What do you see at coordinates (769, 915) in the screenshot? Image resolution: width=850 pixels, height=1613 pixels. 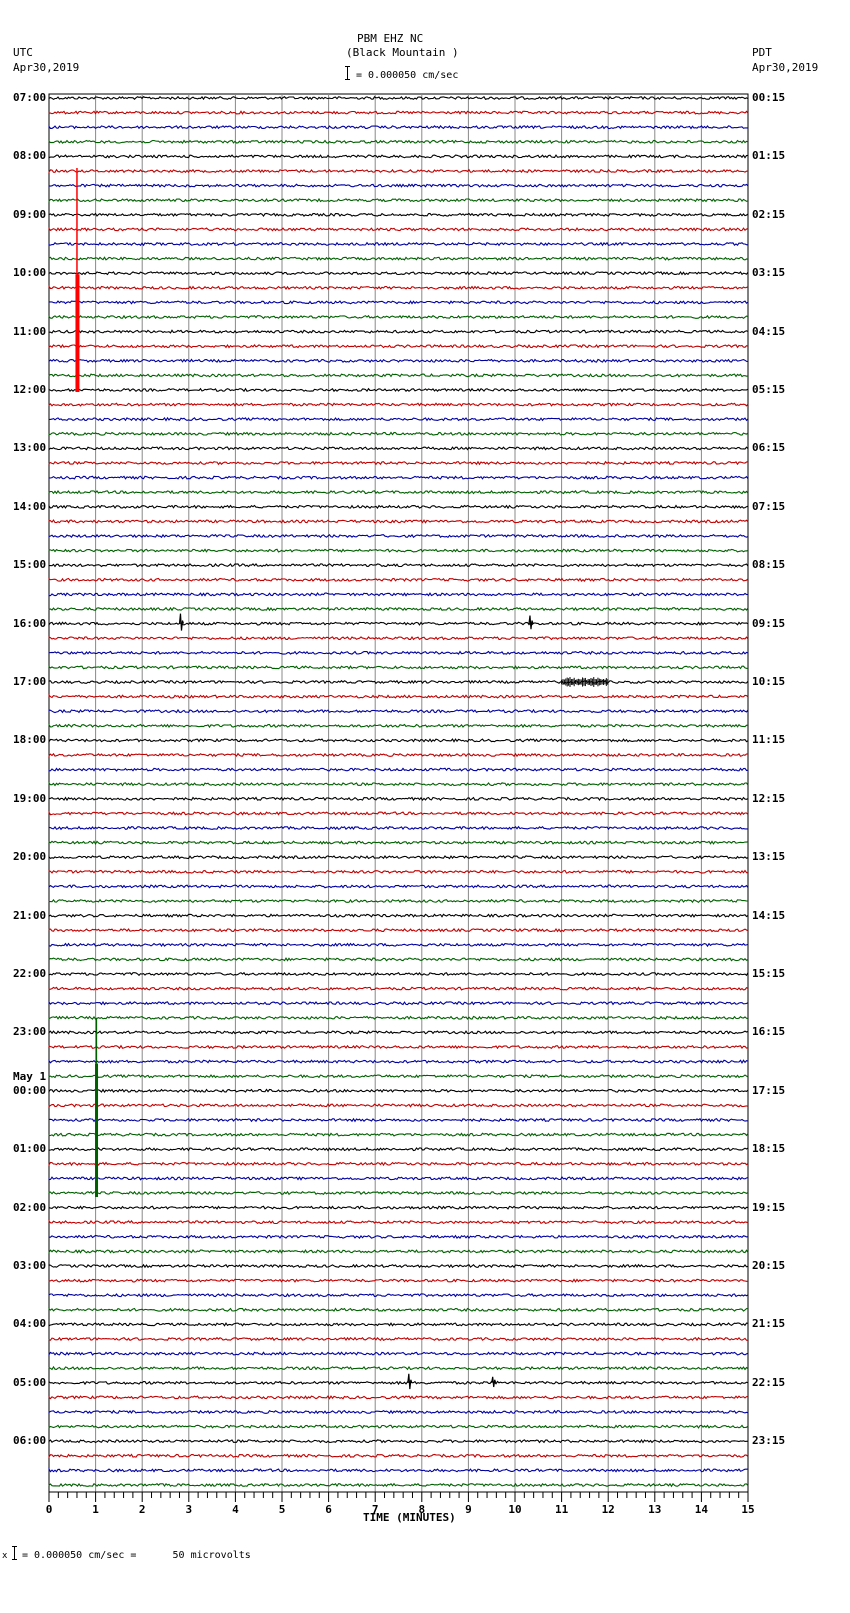 I see `hour-label-right: 14:15` at bounding box center [769, 915].